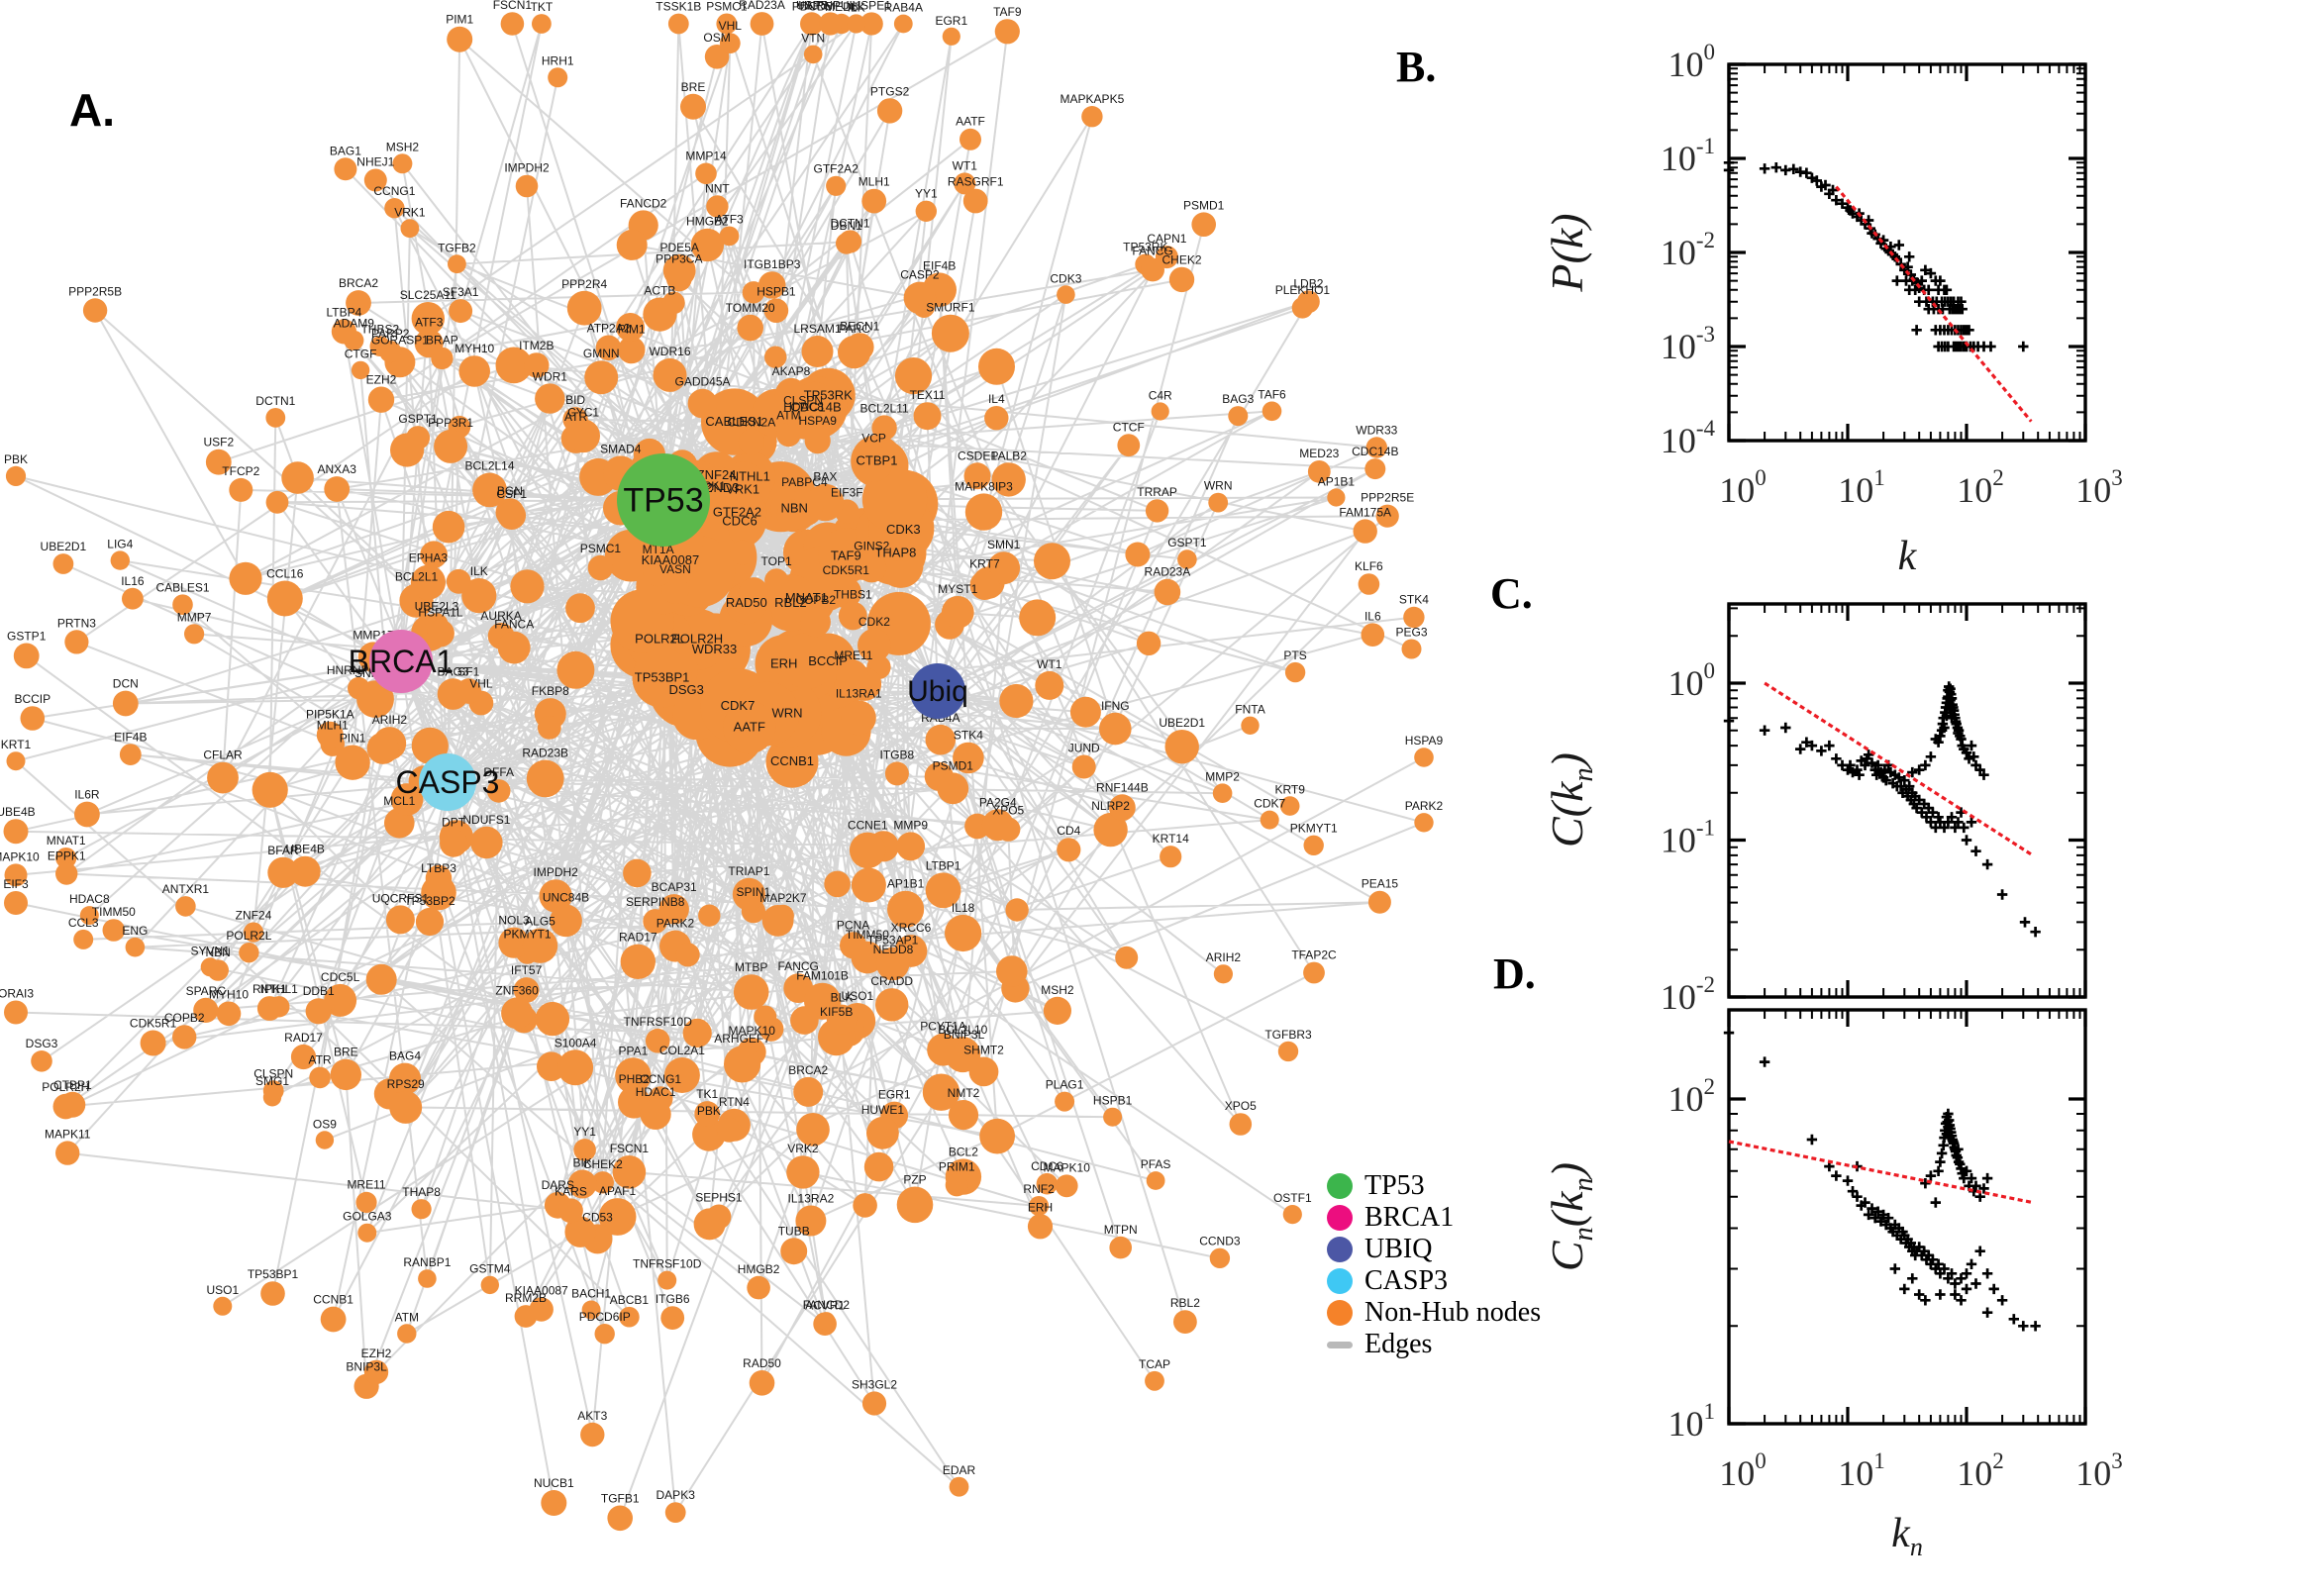 The image size is (2323, 1596). Describe the element at coordinates (1365, 513) in the screenshot. I see `network-node-label: FAM175A` at that location.